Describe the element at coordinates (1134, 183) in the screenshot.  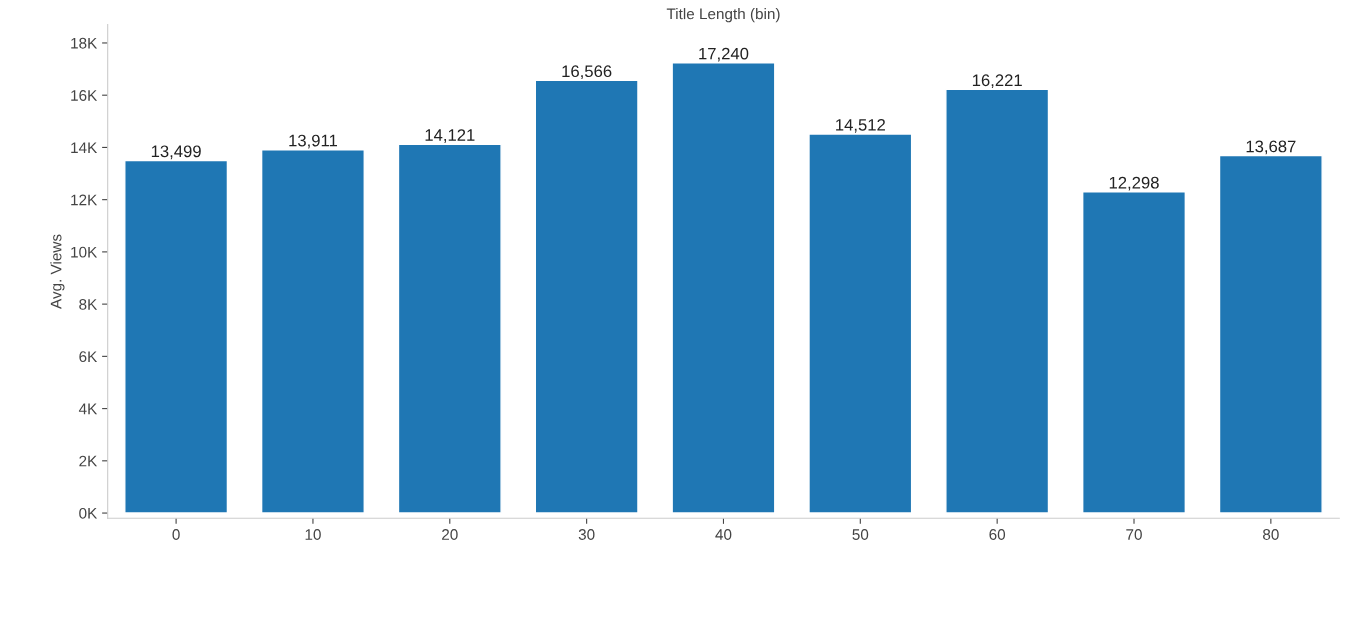
I see `data-label: 12,298` at that location.